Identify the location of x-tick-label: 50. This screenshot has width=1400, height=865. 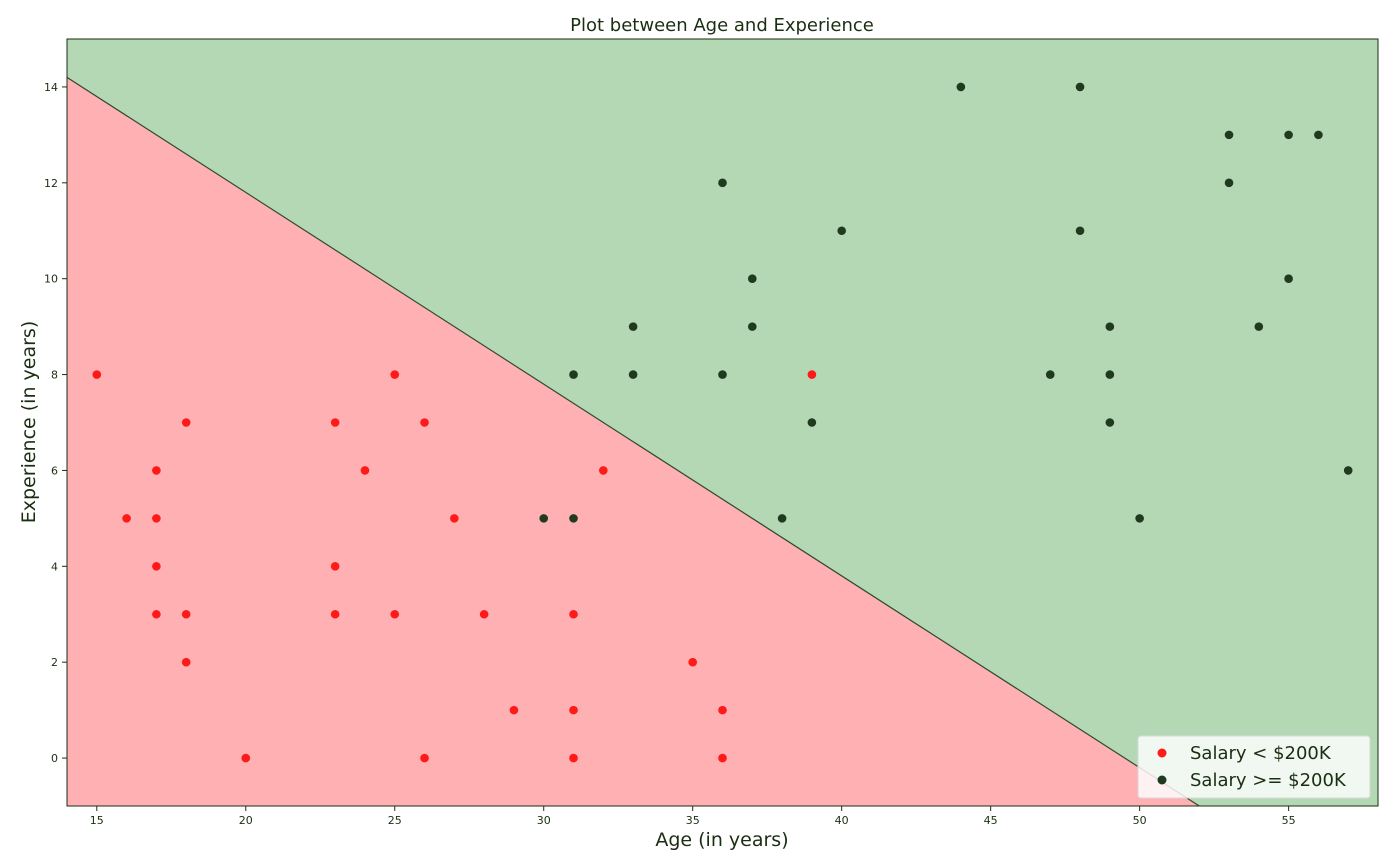
(1140, 820).